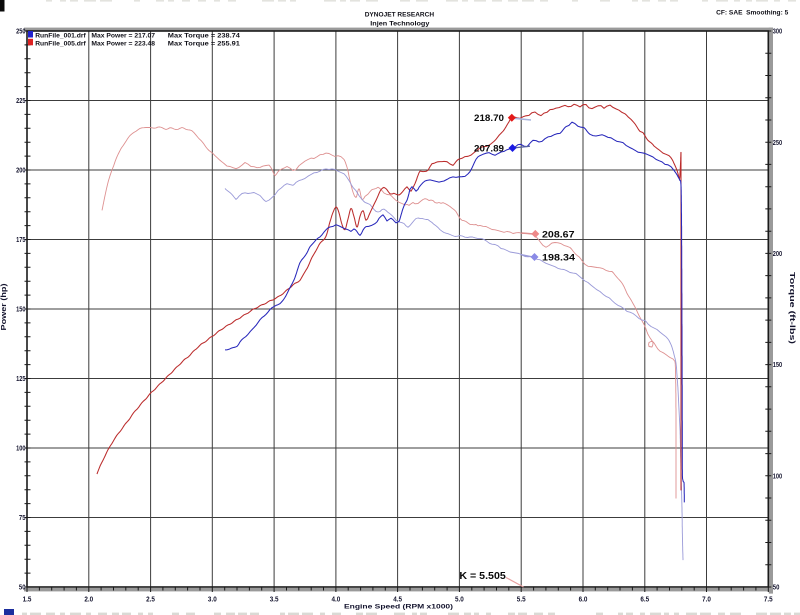 This screenshot has width=800, height=615. What do you see at coordinates (20, 379) in the screenshot?
I see `svg-text: 125` at bounding box center [20, 379].